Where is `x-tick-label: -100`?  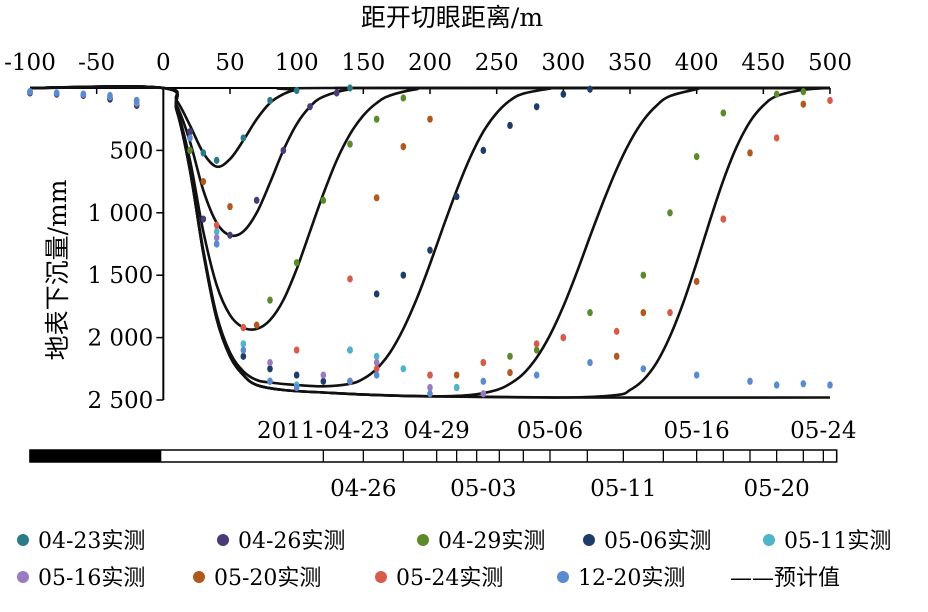
x-tick-label: -100 is located at coordinates (30, 63).